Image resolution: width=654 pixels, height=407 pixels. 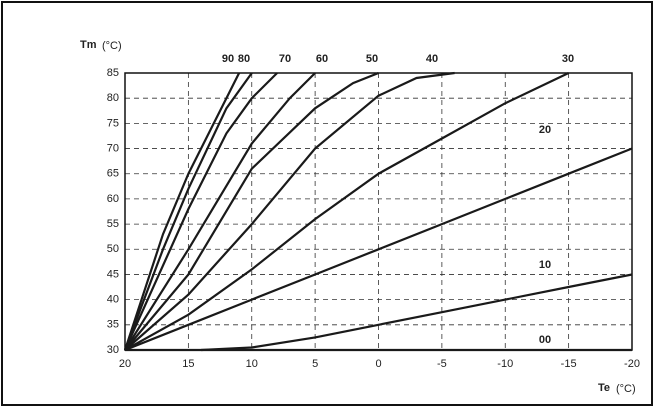 I want to click on x-tick-label: 0, so click(x=378, y=364).